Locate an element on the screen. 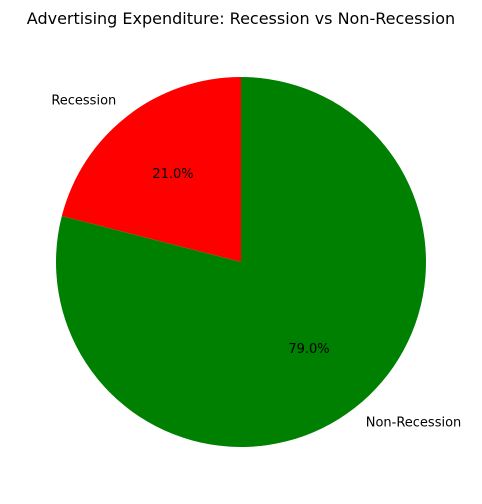 This screenshot has height=504, width=482. pie-category-label: Recession is located at coordinates (83, 101).